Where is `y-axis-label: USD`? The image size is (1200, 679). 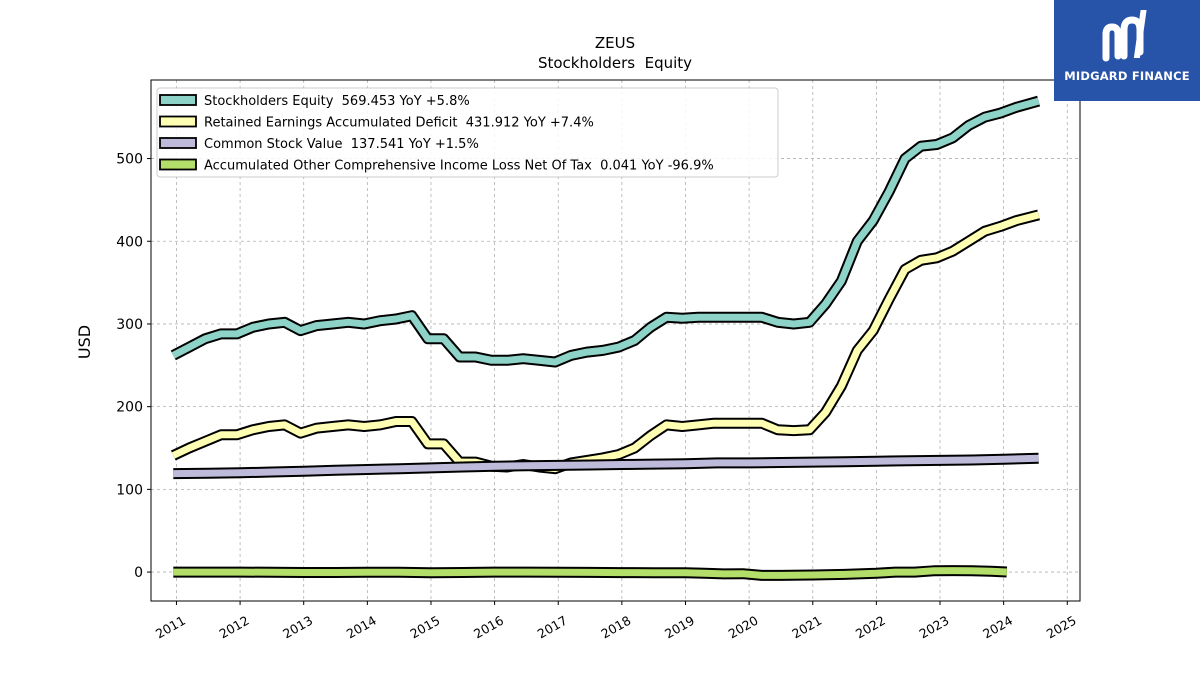
y-axis-label: USD is located at coordinates (84, 342).